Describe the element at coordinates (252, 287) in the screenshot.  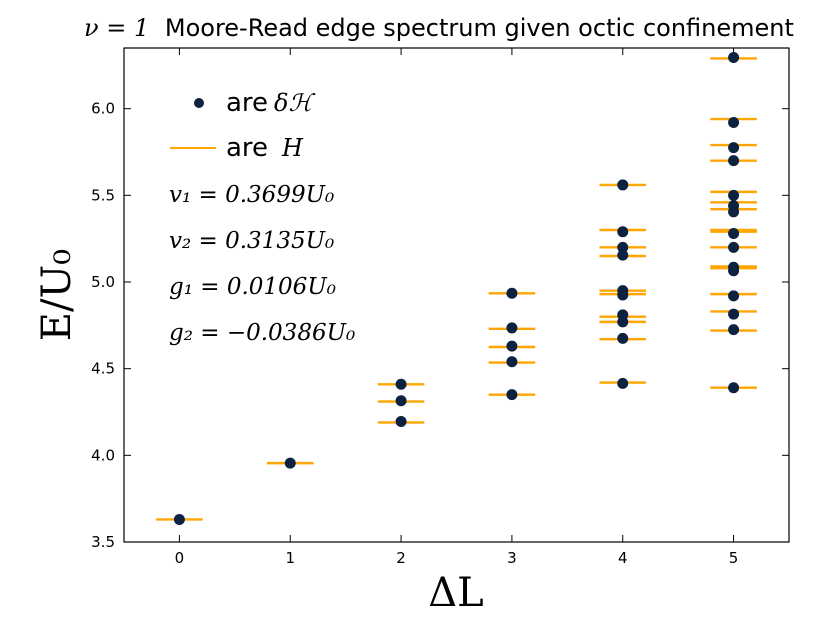
I see `annotation-g1: g₁ = 0.0106U₀` at that location.